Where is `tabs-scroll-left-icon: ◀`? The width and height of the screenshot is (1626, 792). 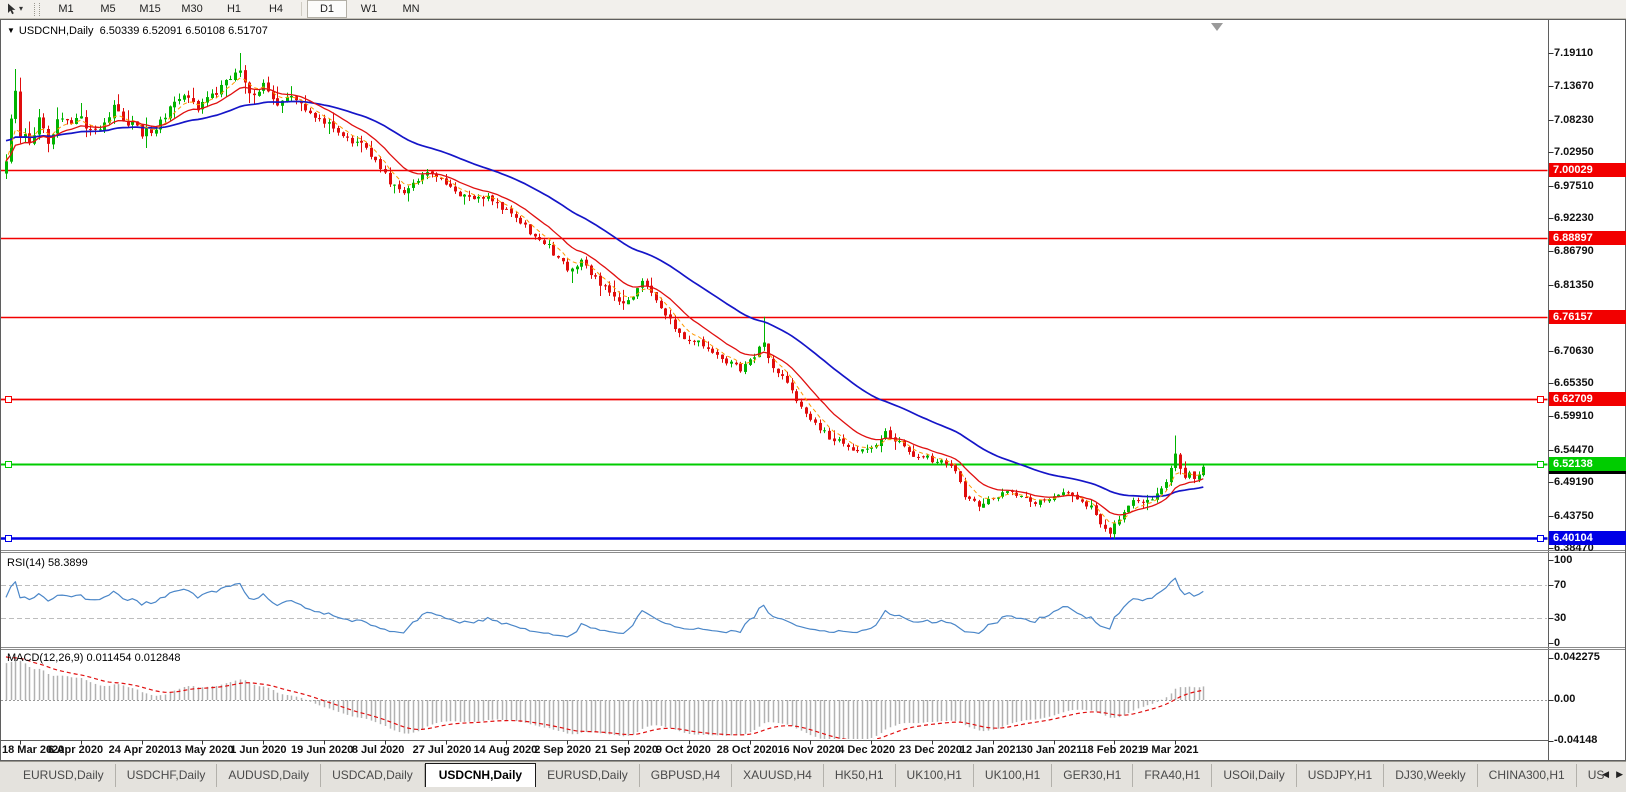
tabs-scroll-left-icon: ◀ is located at coordinates (1606, 774).